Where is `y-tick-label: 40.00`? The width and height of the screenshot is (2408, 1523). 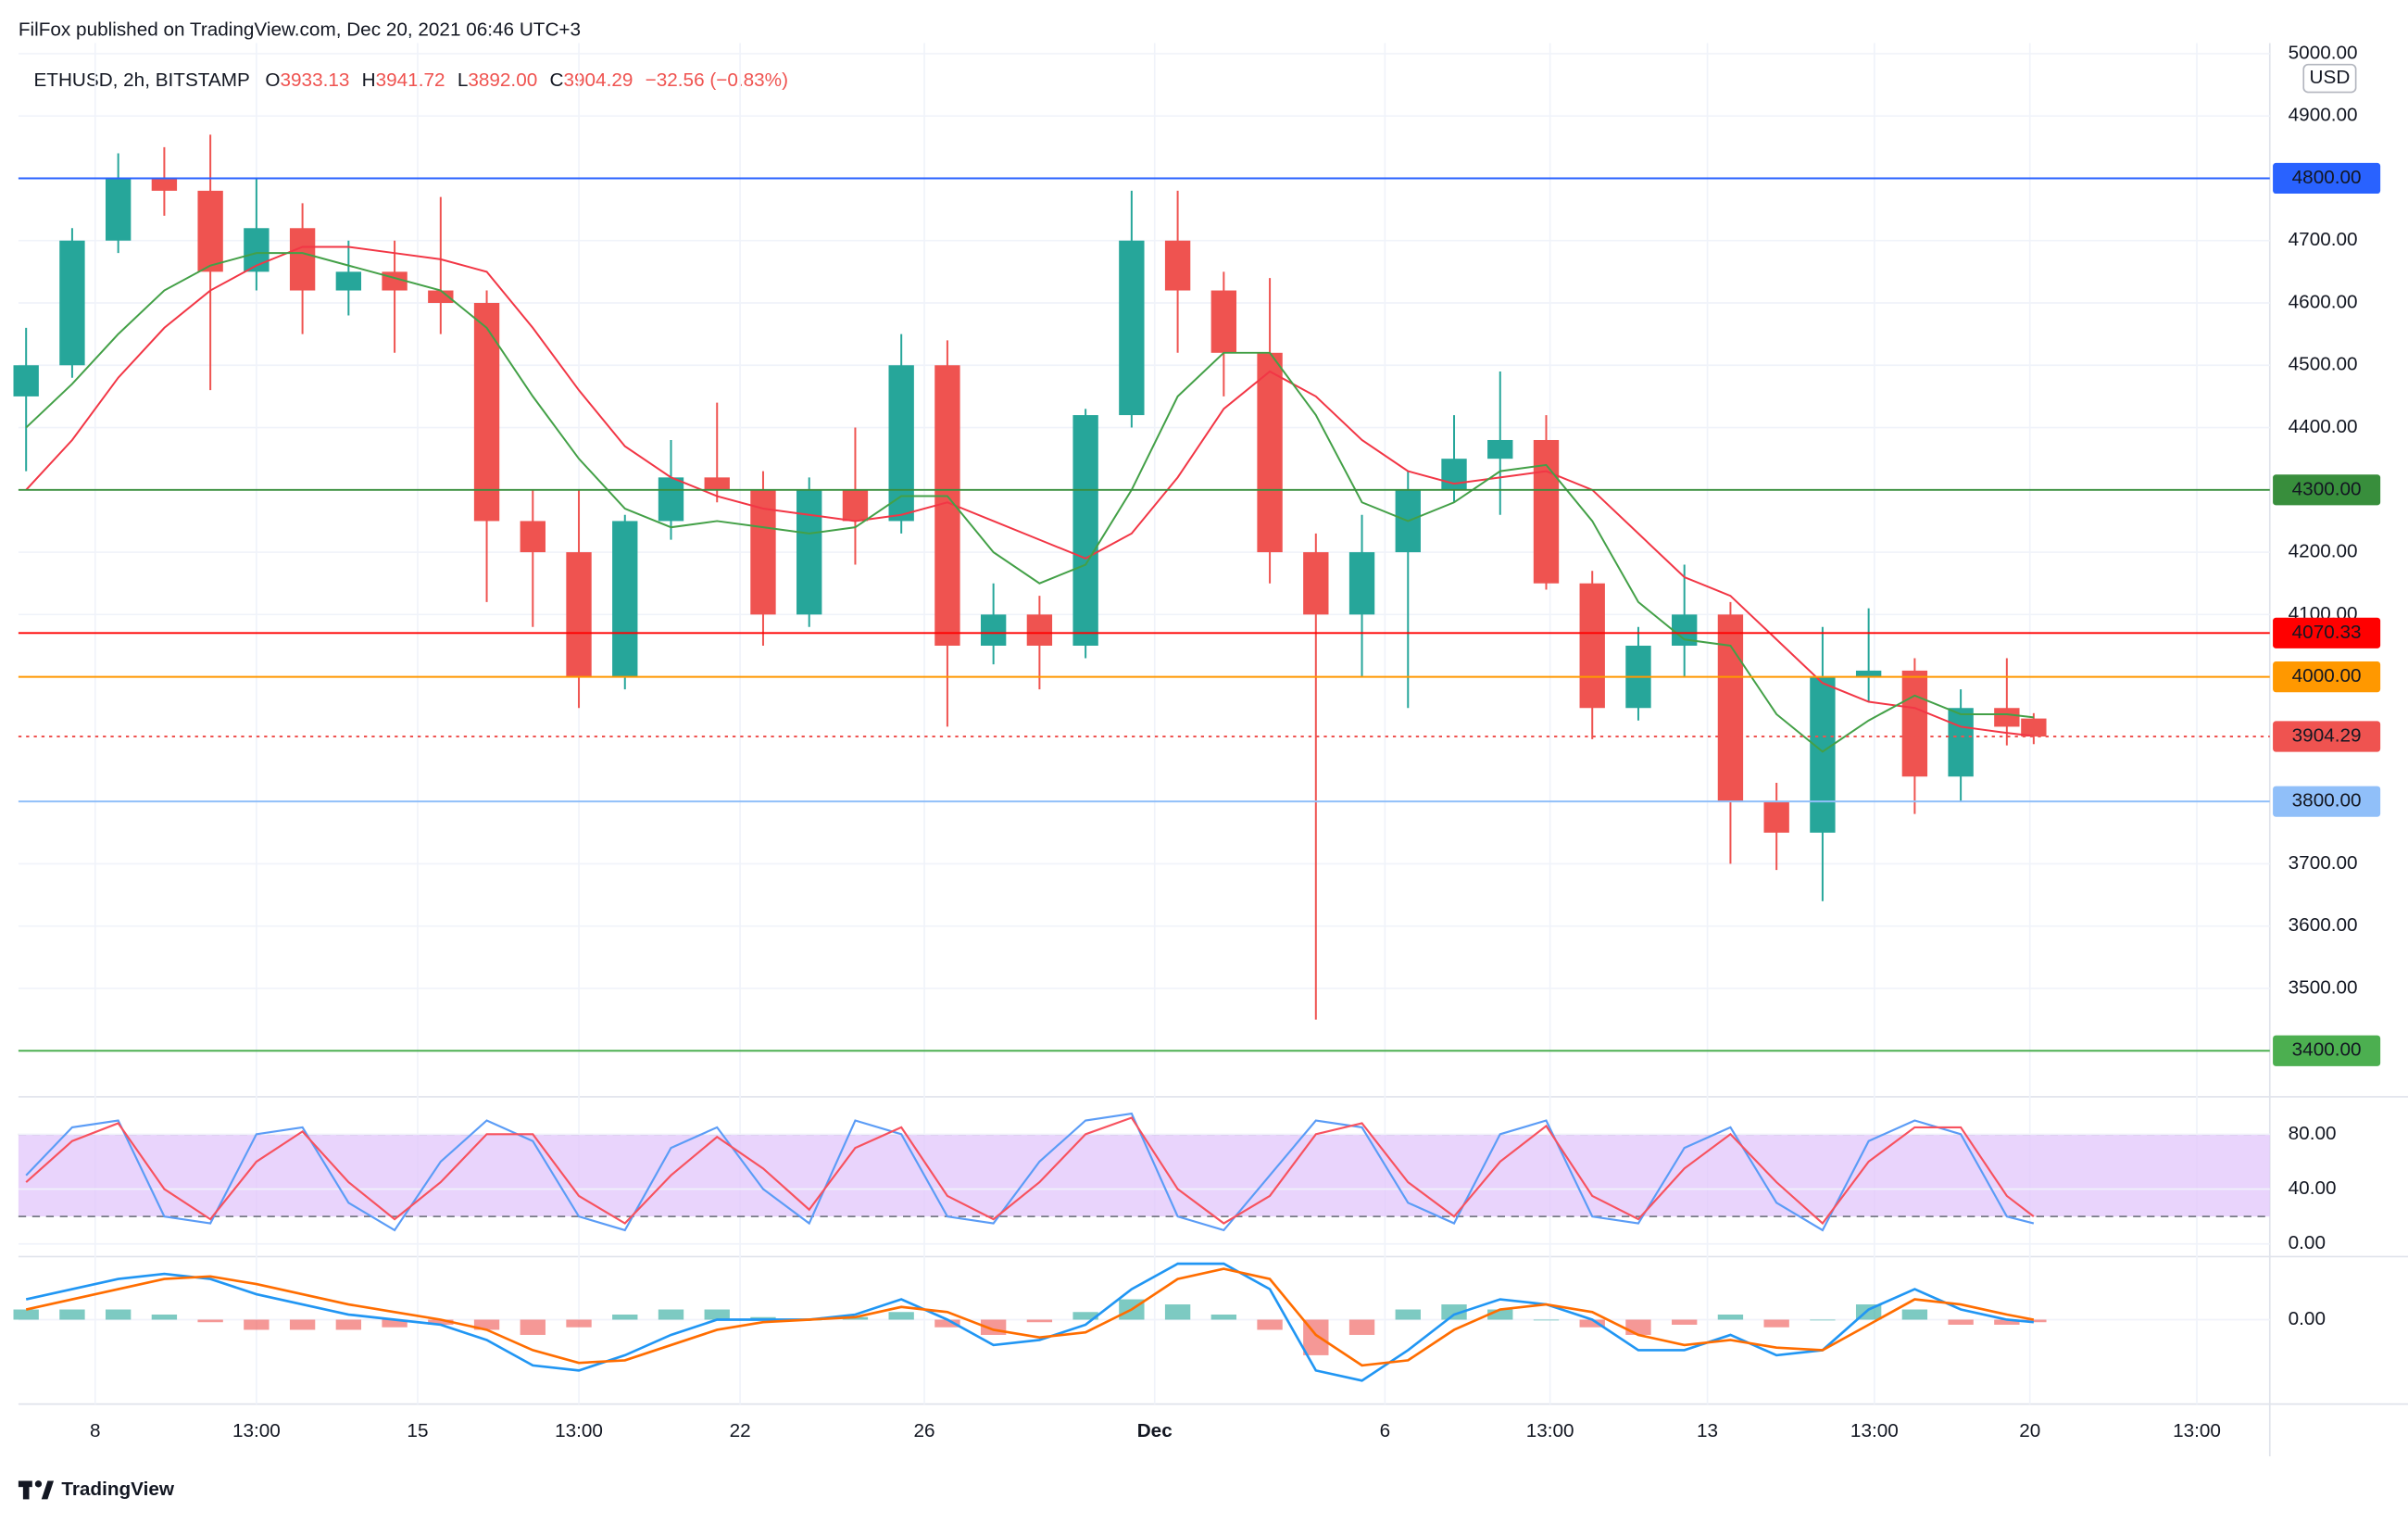
y-tick-label: 40.00 is located at coordinates (2313, 1188).